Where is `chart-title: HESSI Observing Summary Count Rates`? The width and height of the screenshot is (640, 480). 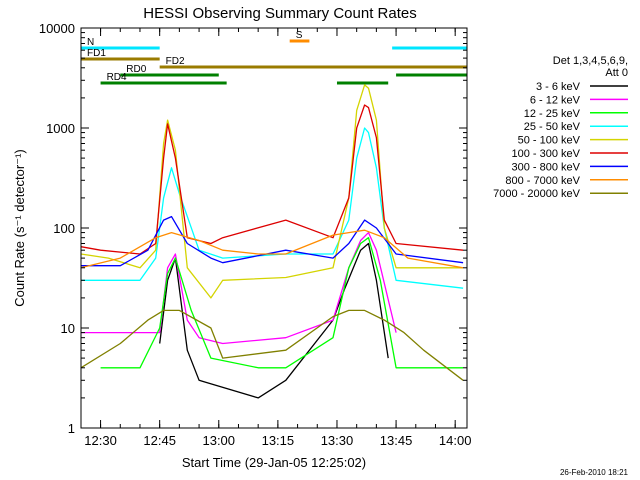
chart-title: HESSI Observing Summary Count Rates is located at coordinates (279, 13).